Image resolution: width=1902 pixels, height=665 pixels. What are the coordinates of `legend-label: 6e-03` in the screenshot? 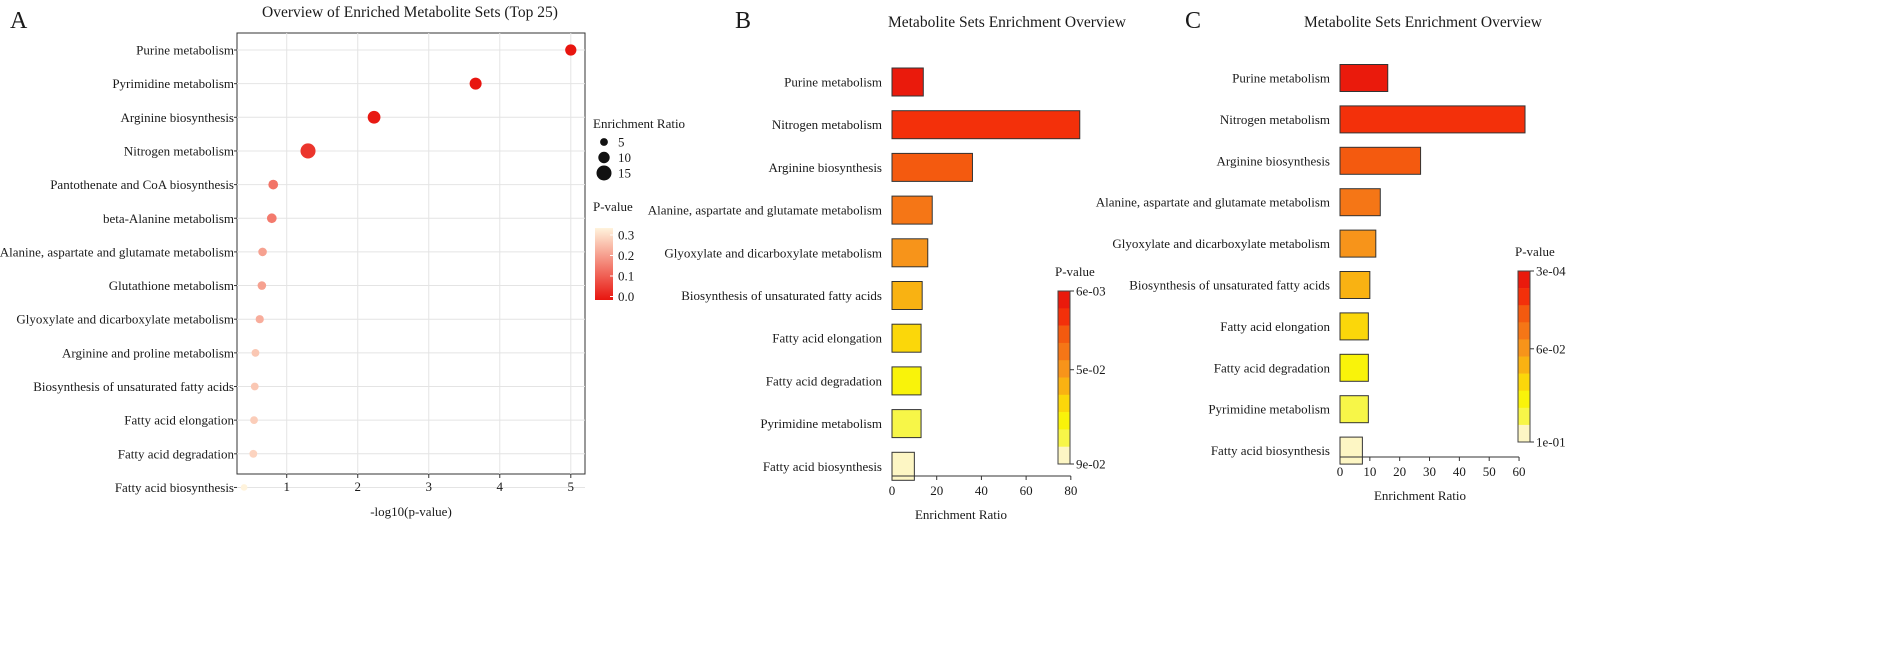 It's located at (1091, 291).